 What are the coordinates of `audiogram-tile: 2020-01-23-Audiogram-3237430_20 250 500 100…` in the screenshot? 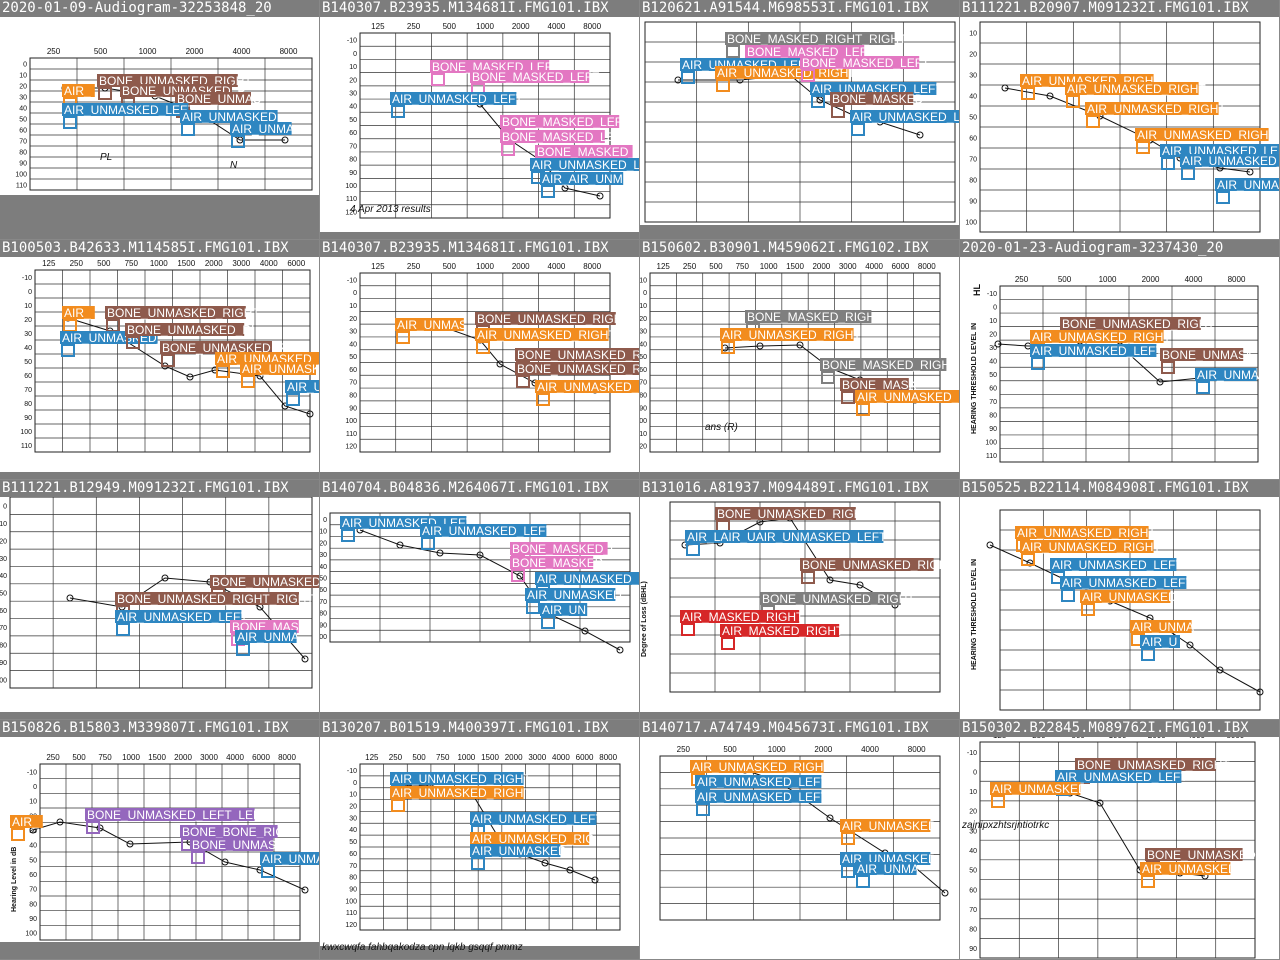 It's located at (1120, 360).